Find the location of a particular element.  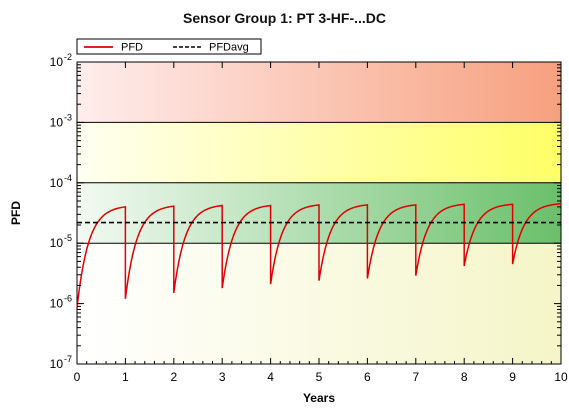

y-tick-exponent: -4 is located at coordinates (68, 178).